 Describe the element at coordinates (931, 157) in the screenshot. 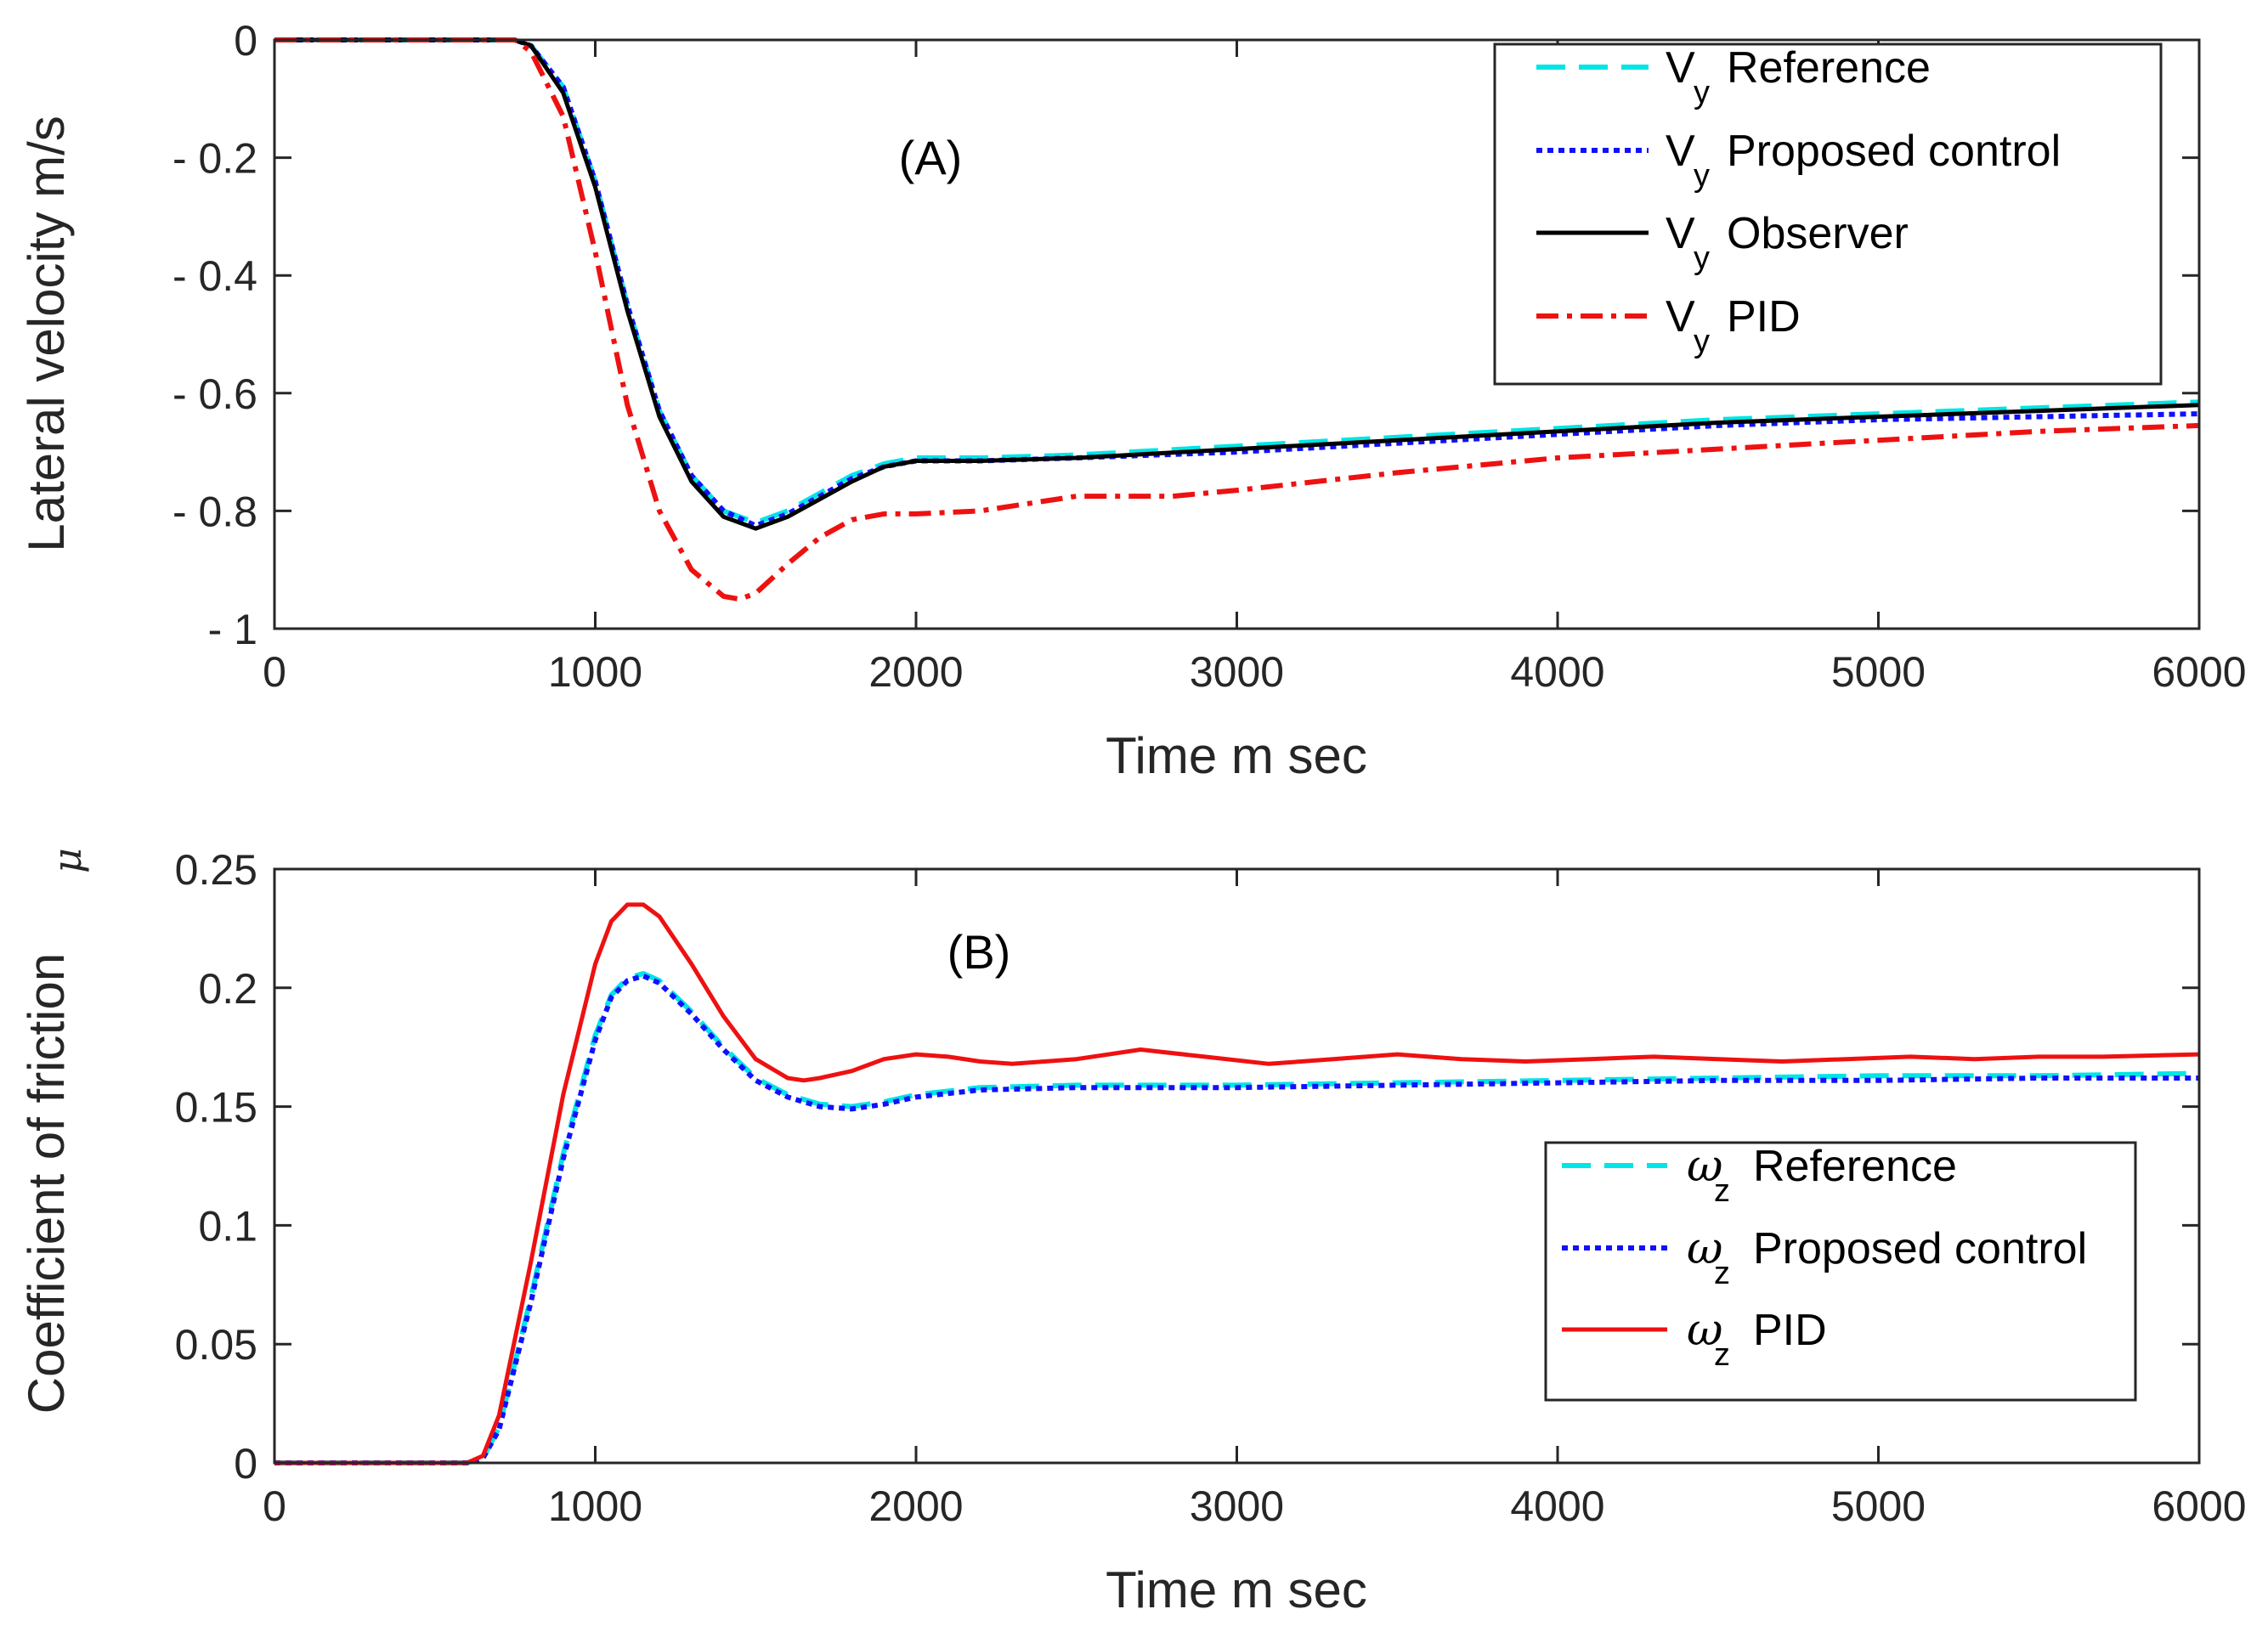

I see `panel-a-annotation: (A)` at that location.